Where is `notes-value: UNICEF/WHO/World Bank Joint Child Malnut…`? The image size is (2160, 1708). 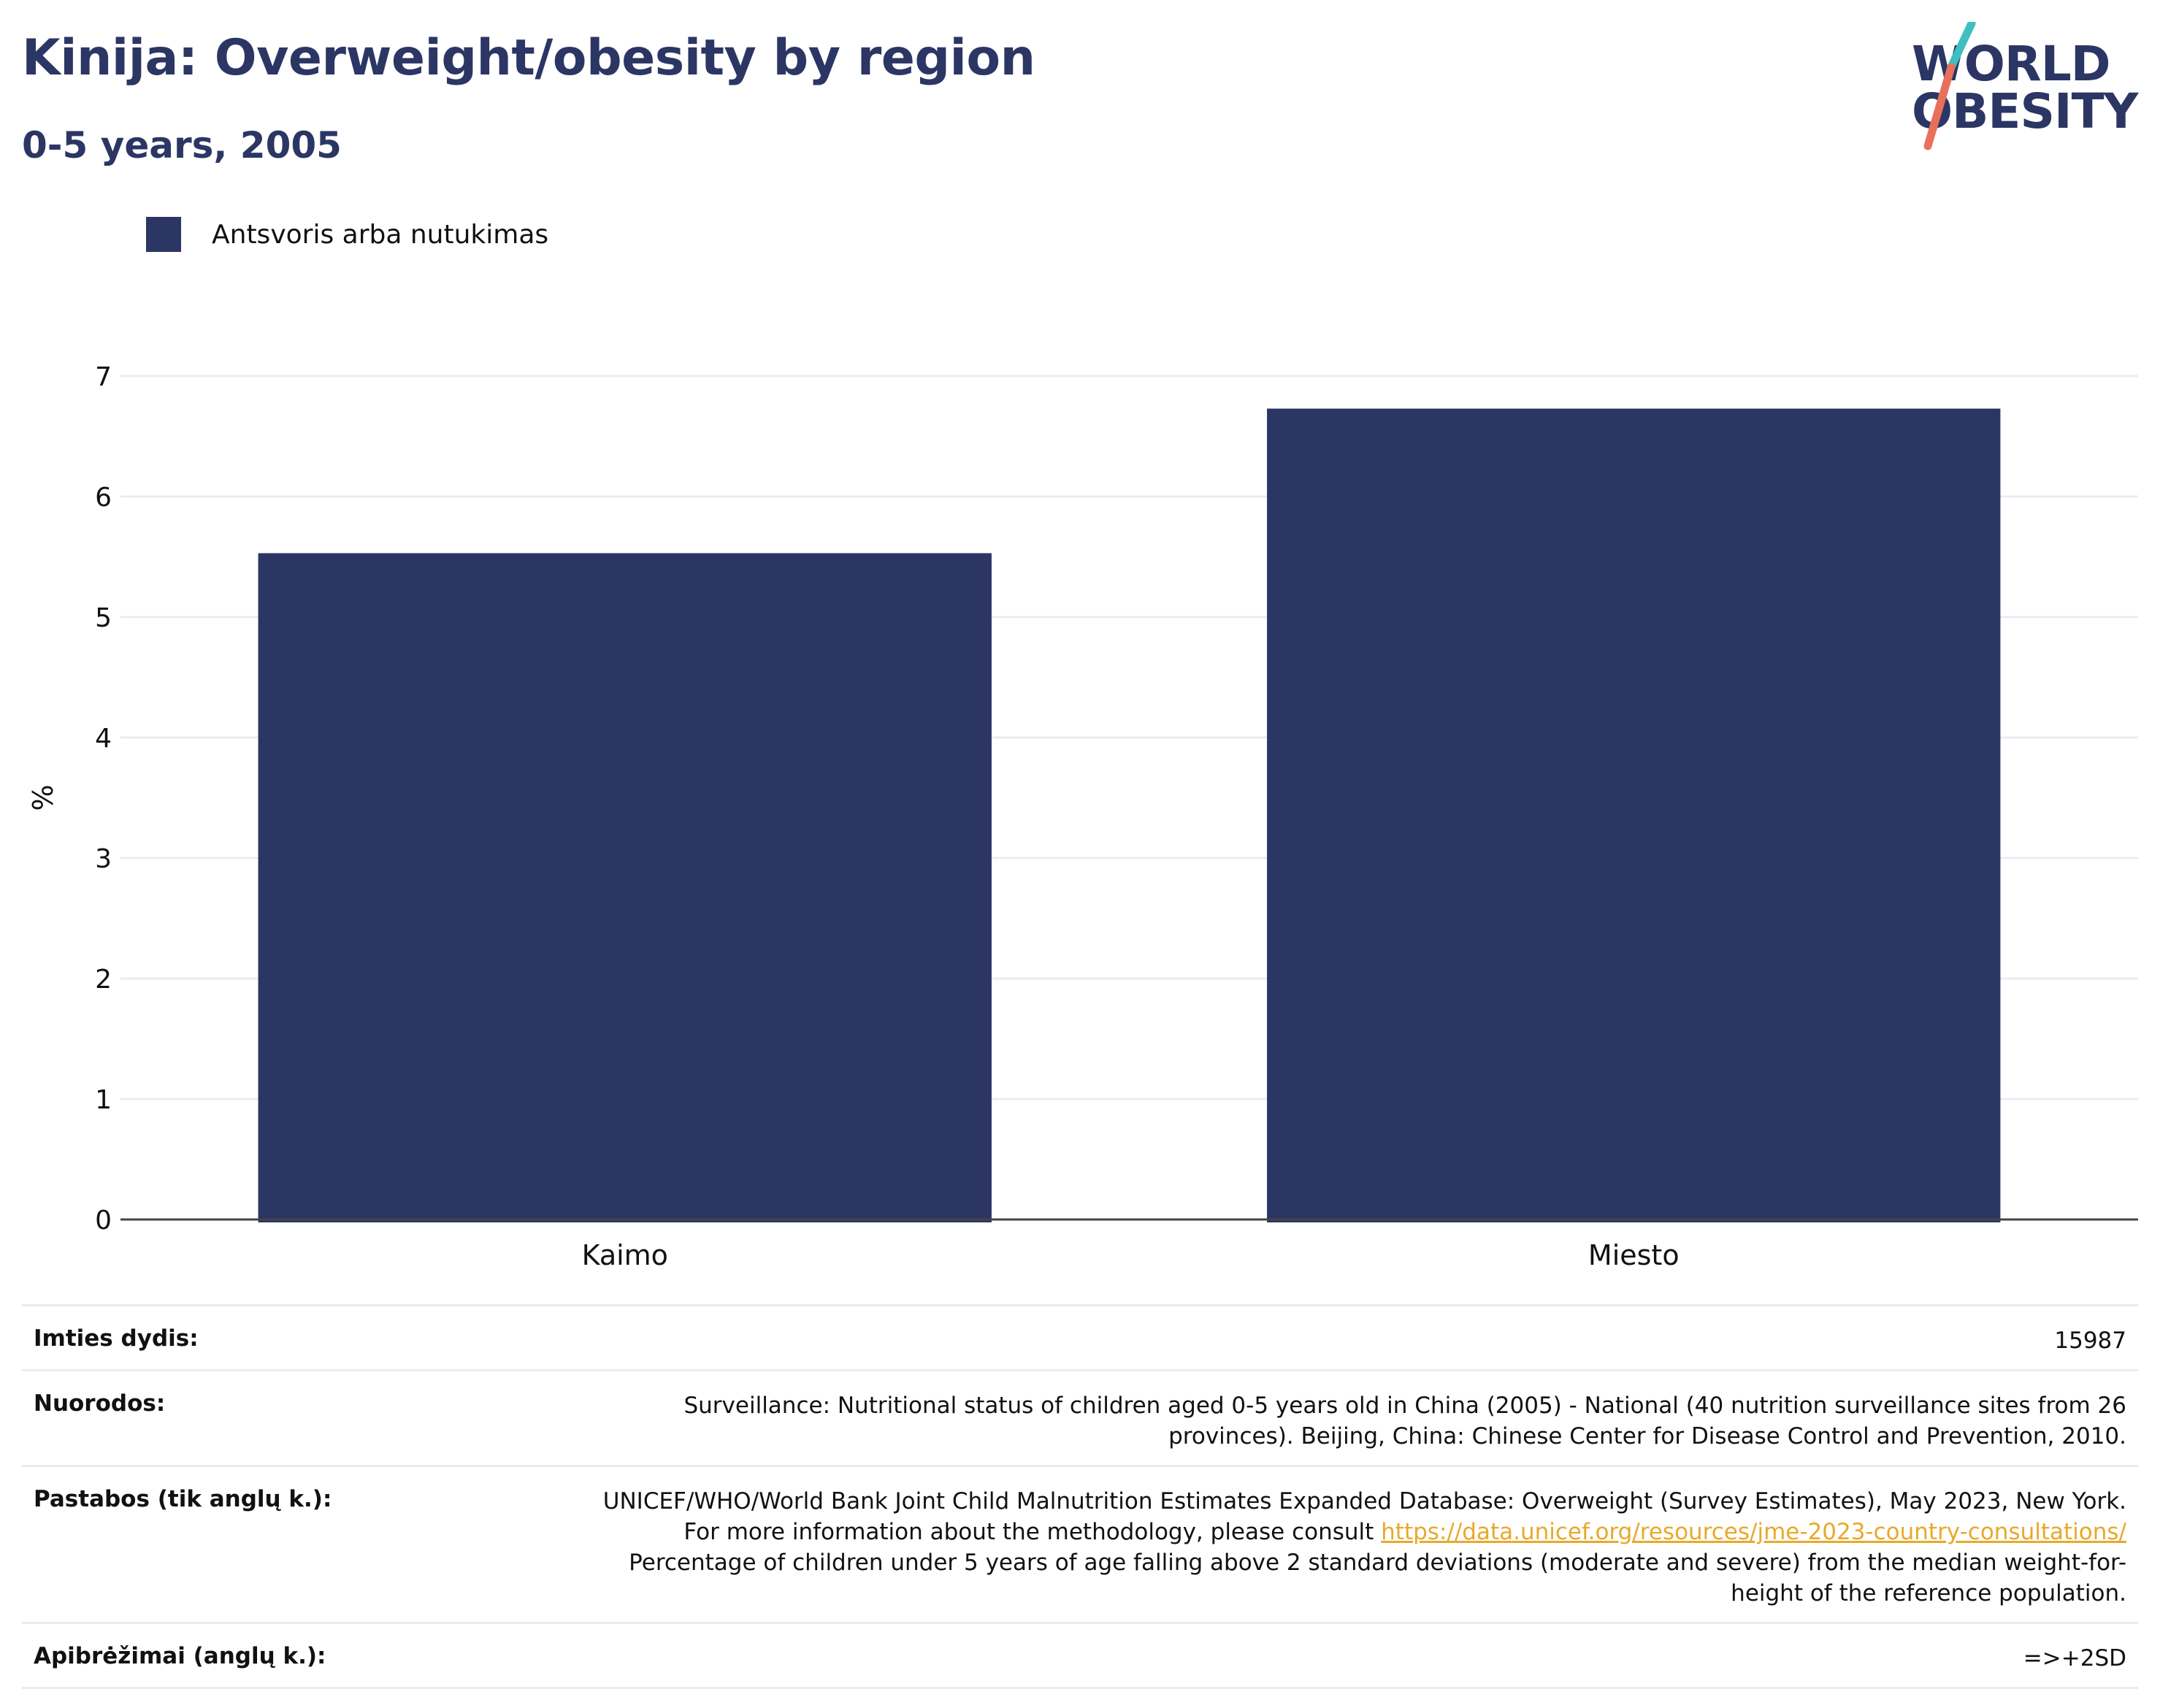
notes-value: UNICEF/WHO/World Bank Joint Child Malnut… is located at coordinates (1348, 1547).